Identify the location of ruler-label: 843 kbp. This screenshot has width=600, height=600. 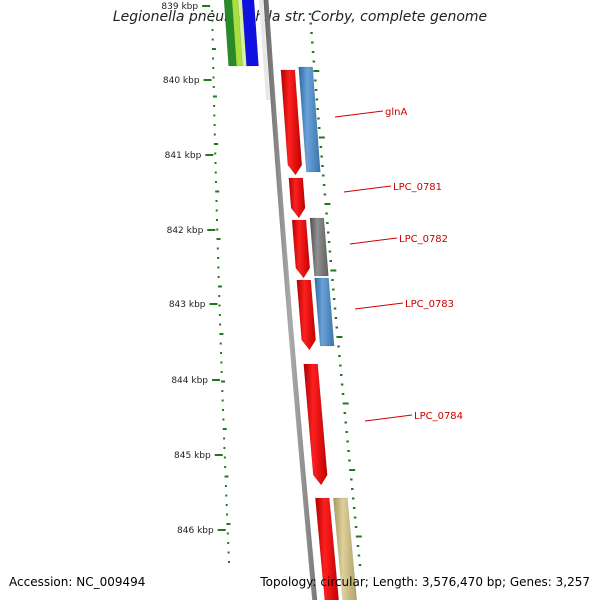
(187, 305).